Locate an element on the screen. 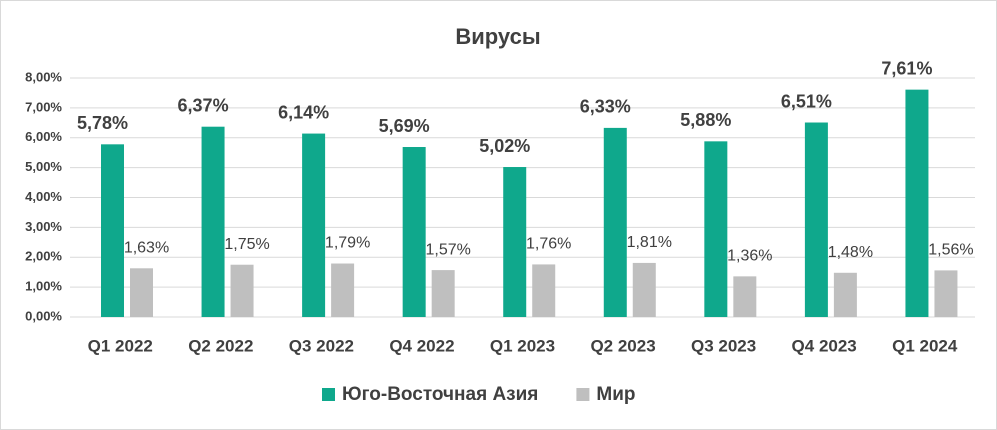  value-label: 6,37% is located at coordinates (203, 105).